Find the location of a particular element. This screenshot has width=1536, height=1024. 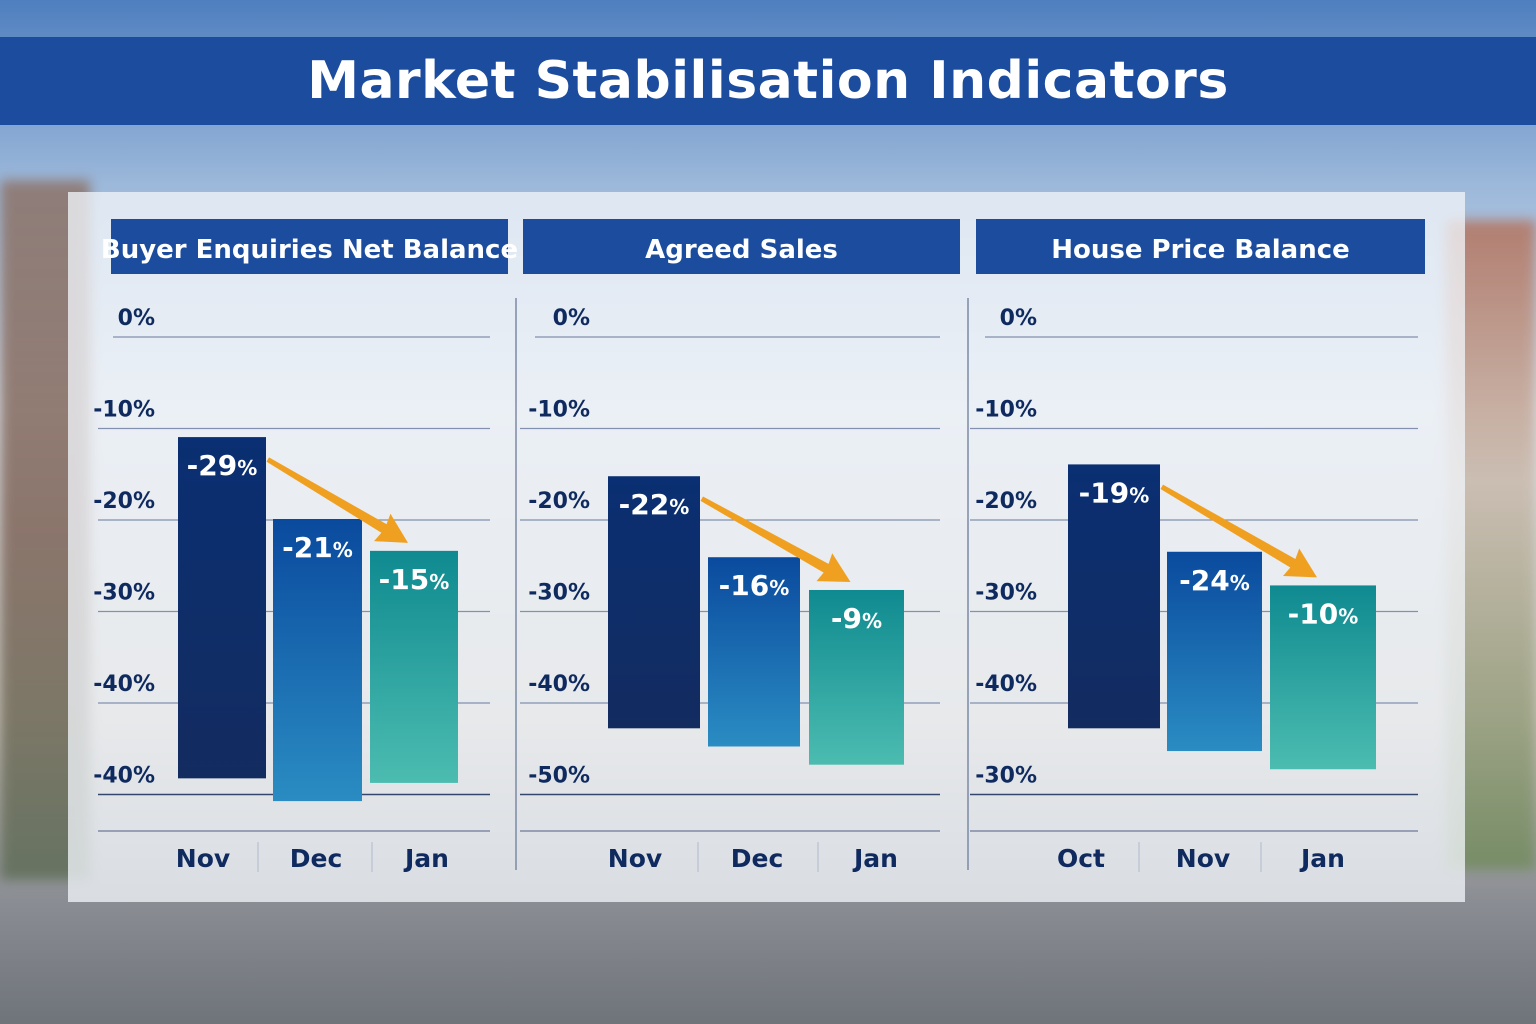

chart-title: Buyer Enquiries Net Balance is located at coordinates (309, 250).